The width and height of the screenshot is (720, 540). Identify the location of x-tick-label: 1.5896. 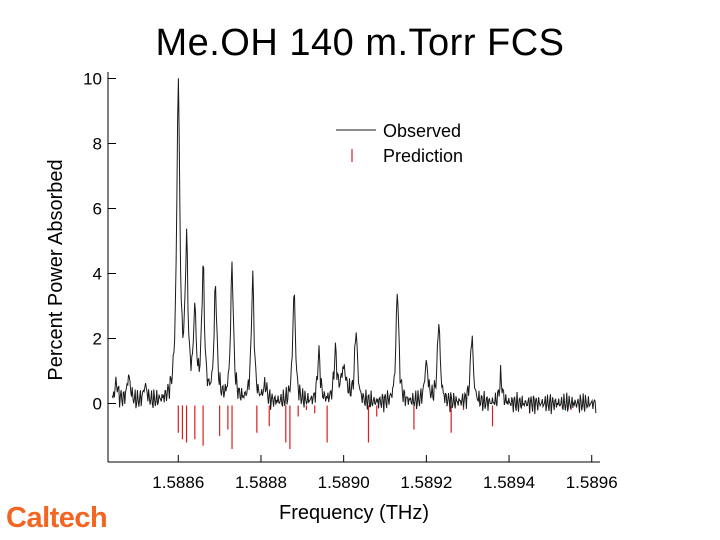
(592, 482).